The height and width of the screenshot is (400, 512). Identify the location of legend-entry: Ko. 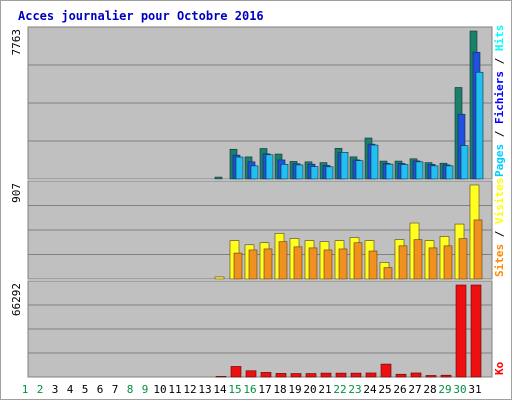
(499, 368).